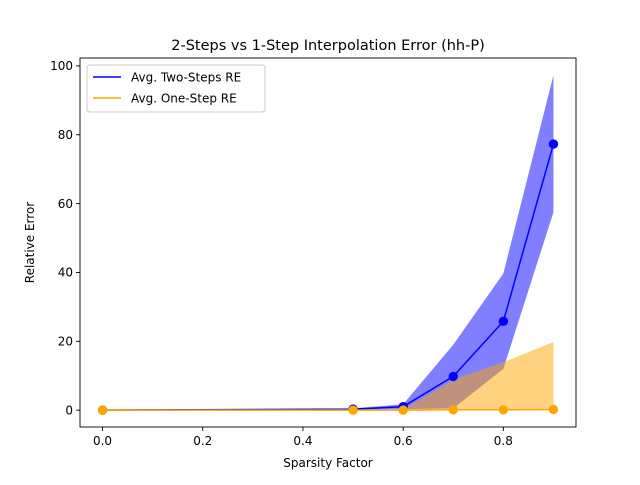  What do you see at coordinates (69, 410) in the screenshot?
I see `y-tick-label: 0` at bounding box center [69, 410].